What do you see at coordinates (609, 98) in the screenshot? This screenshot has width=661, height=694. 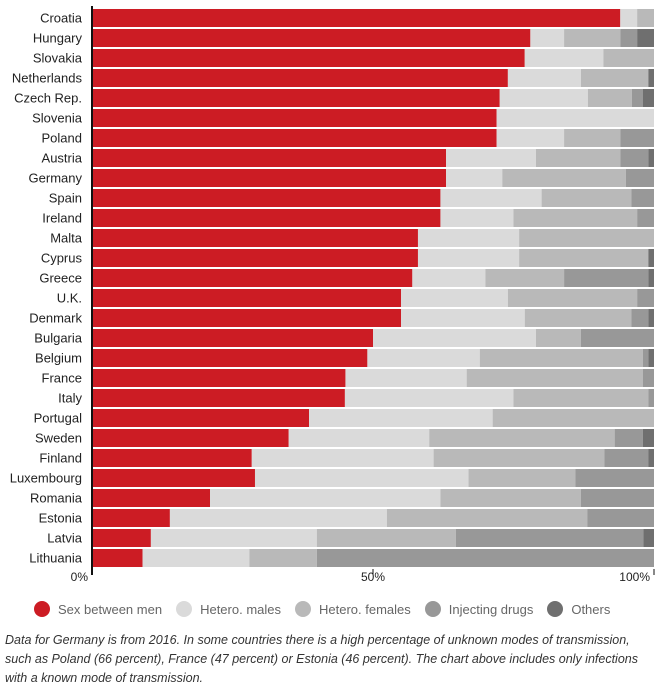 I see `bar-segment-czech-rep-hetero-females` at bounding box center [609, 98].